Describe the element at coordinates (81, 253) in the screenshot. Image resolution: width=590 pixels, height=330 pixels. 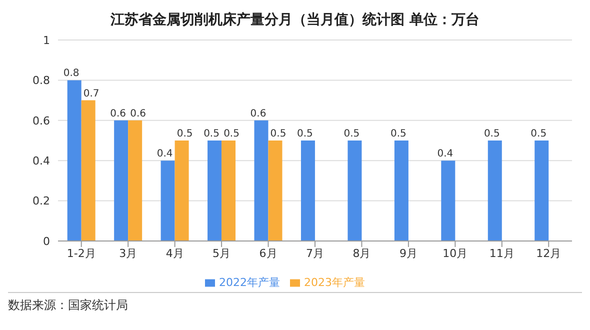
I see `x-tick-label: 1-2月` at that location.